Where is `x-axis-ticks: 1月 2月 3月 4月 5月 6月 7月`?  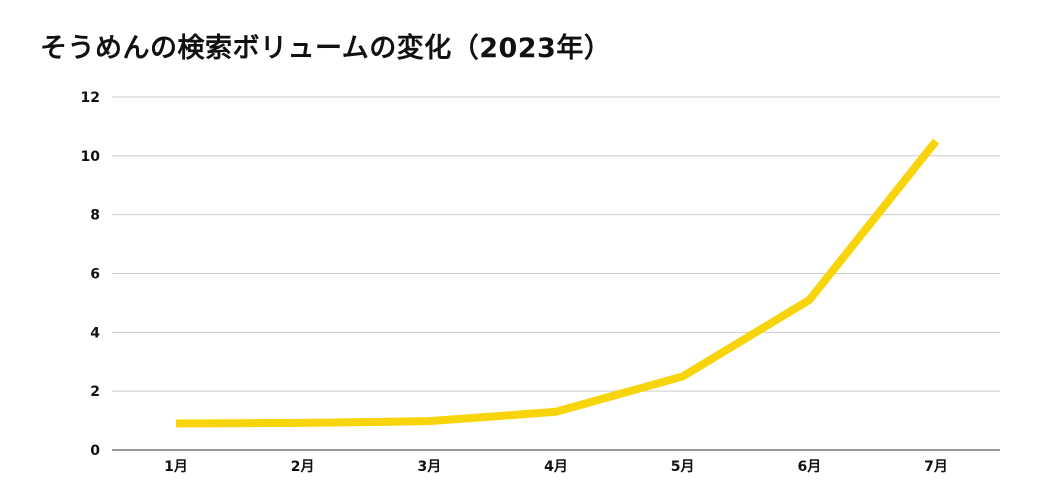 x-axis-ticks: 1月 2月 3月 4月 5月 6月 7月 is located at coordinates (556, 467).